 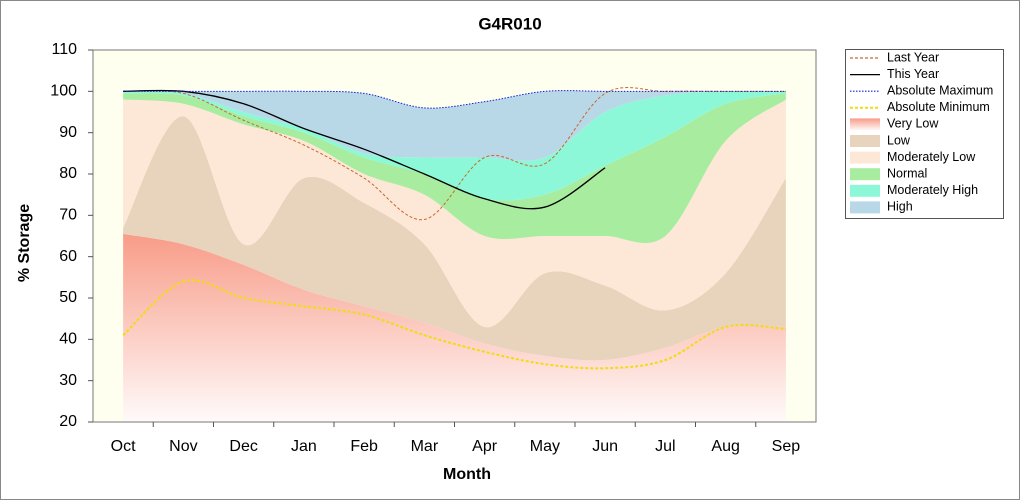 What do you see at coordinates (63, 91) in the screenshot?
I see `y-tick-label: 100` at bounding box center [63, 91].